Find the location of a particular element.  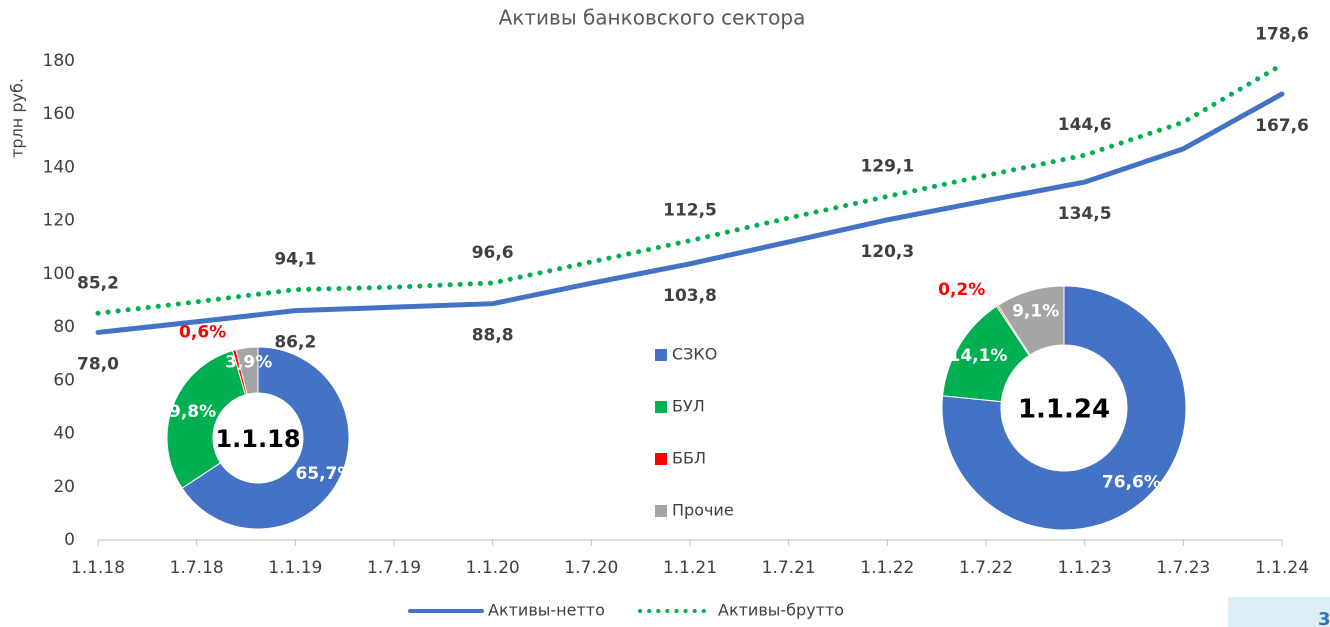

donut-center-label: 1.1.24 is located at coordinates (1064, 410).